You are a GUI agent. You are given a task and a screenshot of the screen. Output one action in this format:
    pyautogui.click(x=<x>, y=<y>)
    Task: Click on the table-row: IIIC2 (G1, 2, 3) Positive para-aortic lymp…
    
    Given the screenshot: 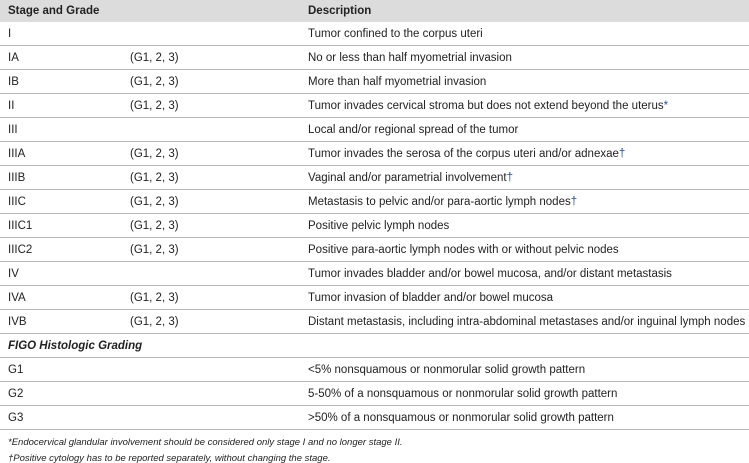 What is the action you would take?
    pyautogui.click(x=374, y=249)
    